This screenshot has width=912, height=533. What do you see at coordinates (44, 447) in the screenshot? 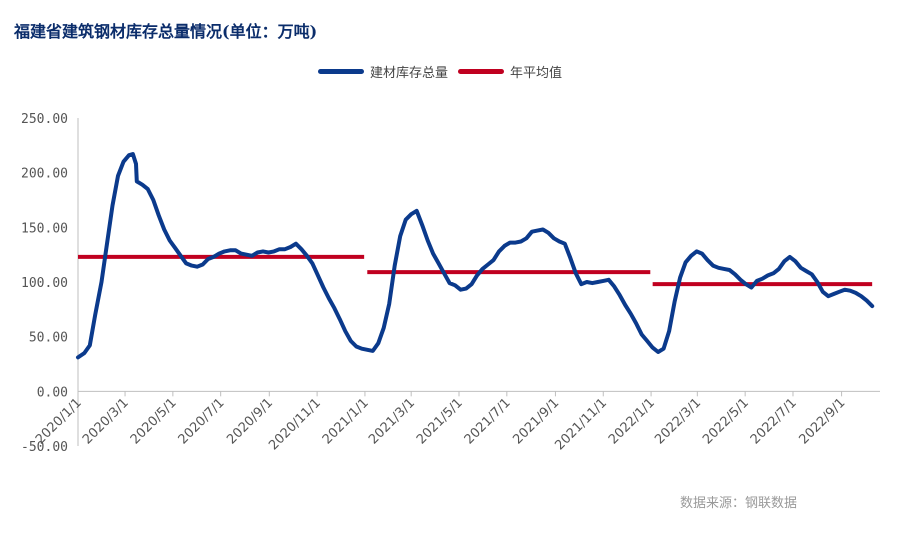
I see `y-tick-label: -50.00` at bounding box center [44, 447].